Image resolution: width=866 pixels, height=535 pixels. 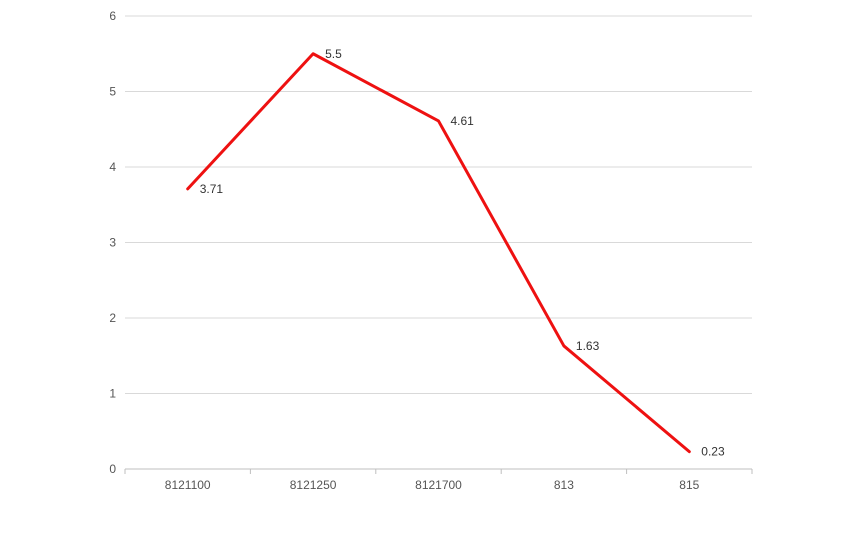 I want to click on x-tick-label: 813, so click(x=564, y=485).